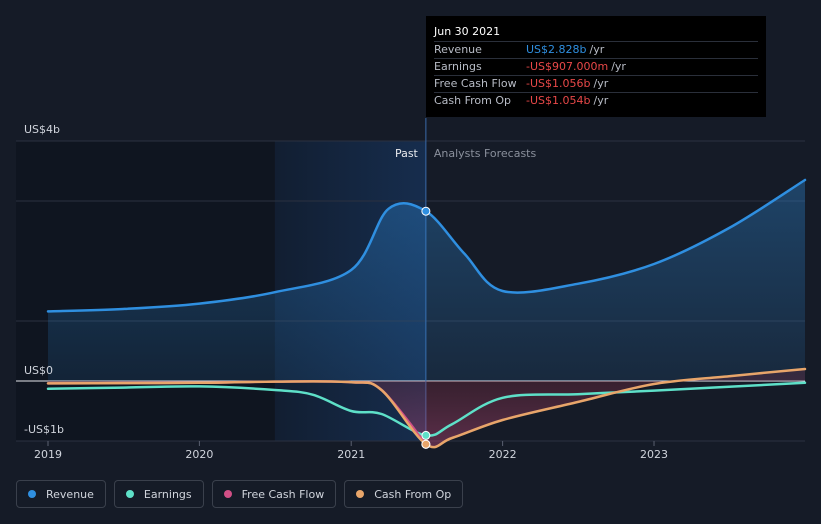  Describe the element at coordinates (458, 66) in the screenshot. I see `tooltip-row-label: Earnings` at that location.